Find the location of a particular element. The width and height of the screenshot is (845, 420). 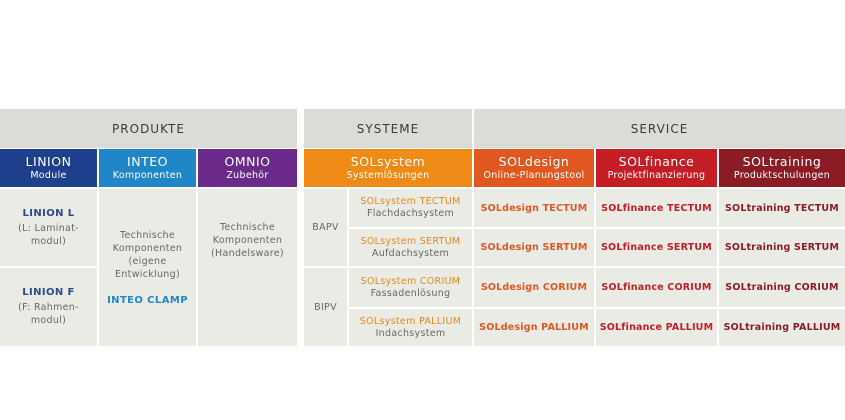

system-type-label: BAPV is located at coordinates (325, 227).